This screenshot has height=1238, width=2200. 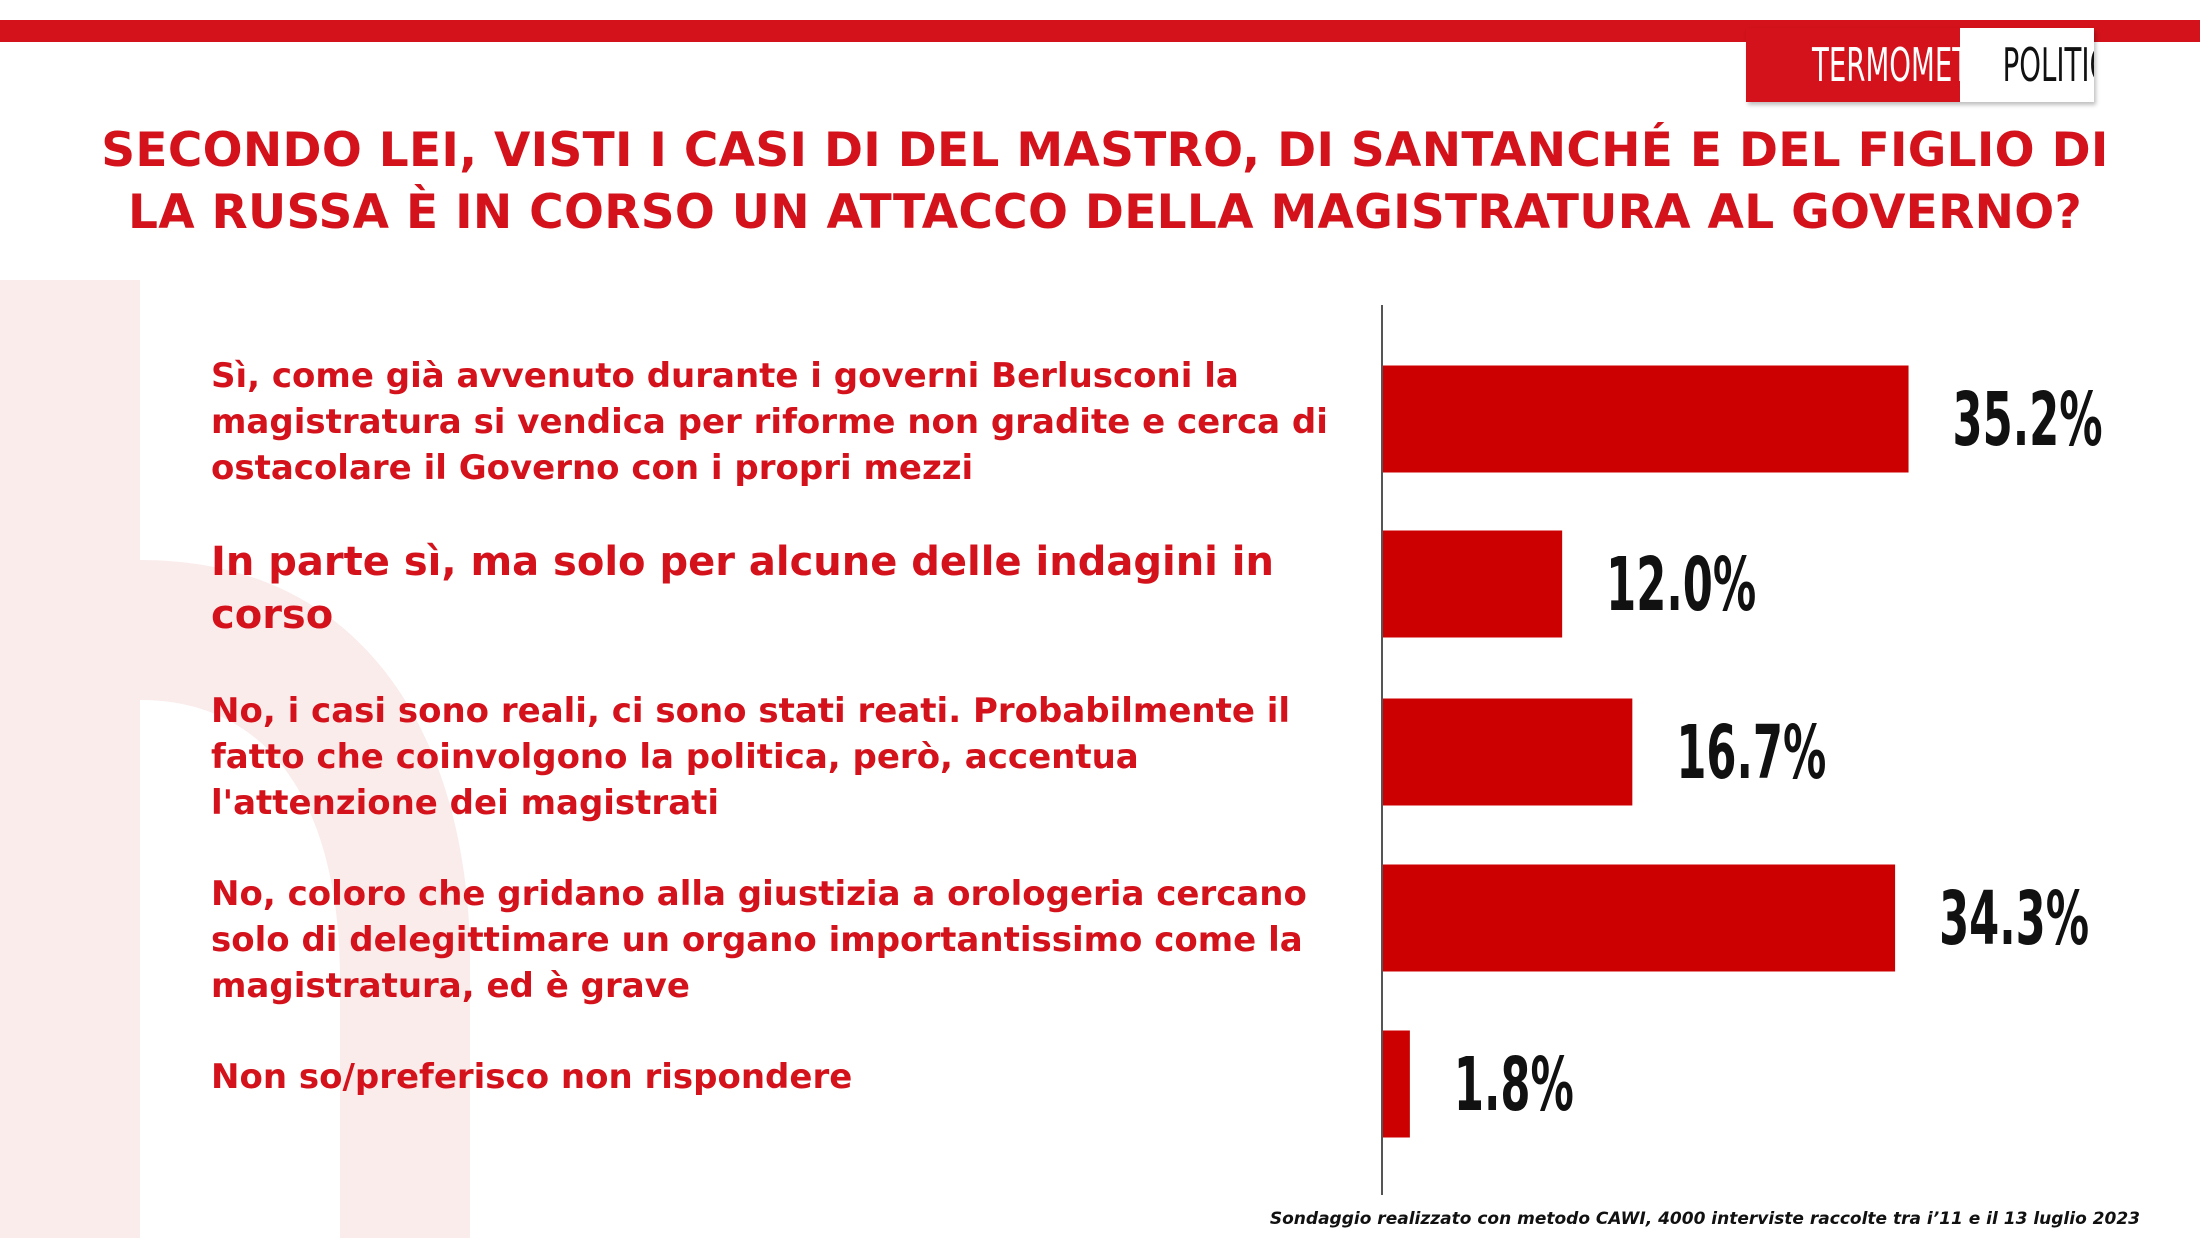 I want to click on value-label-2: 12.0%, so click(x=1681, y=585).